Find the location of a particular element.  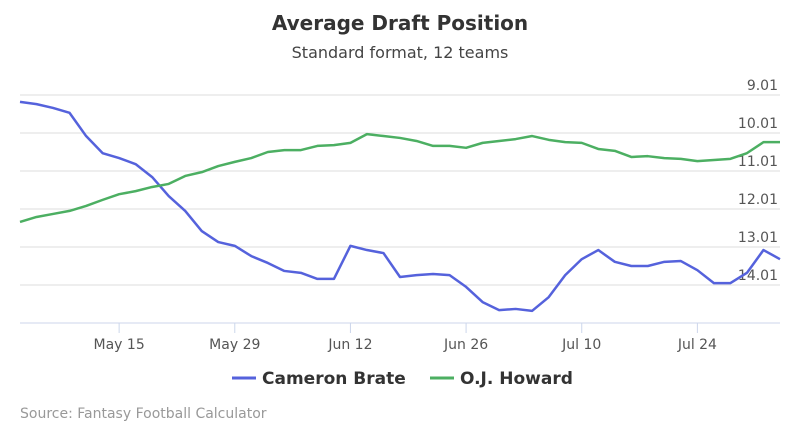

legend-label: O.J. Howard is located at coordinates (516, 379).